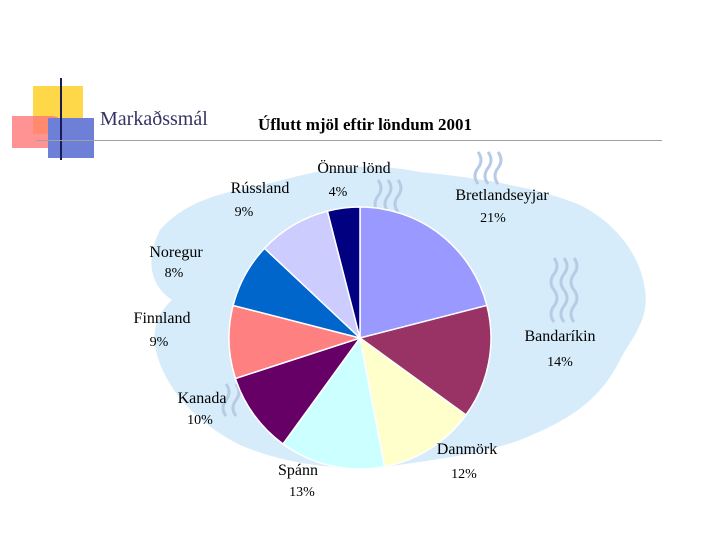  What do you see at coordinates (61, 119) in the screenshot?
I see `deco-vertical-line` at bounding box center [61, 119].